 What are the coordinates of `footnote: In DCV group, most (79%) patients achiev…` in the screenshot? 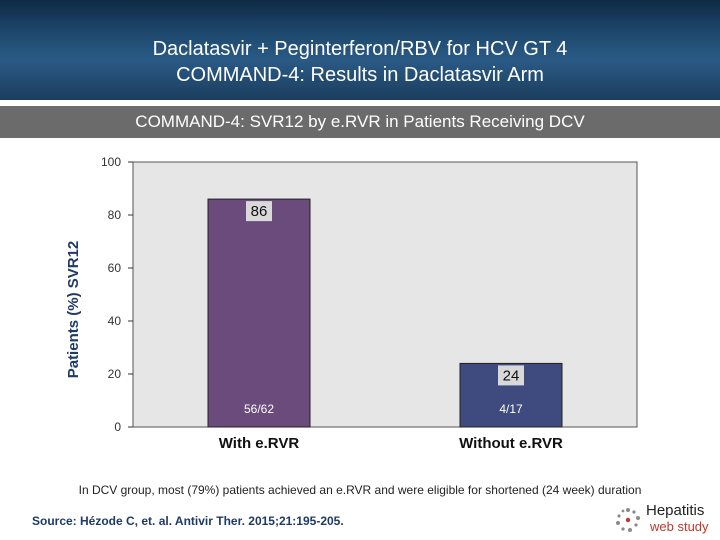 It's located at (360, 490).